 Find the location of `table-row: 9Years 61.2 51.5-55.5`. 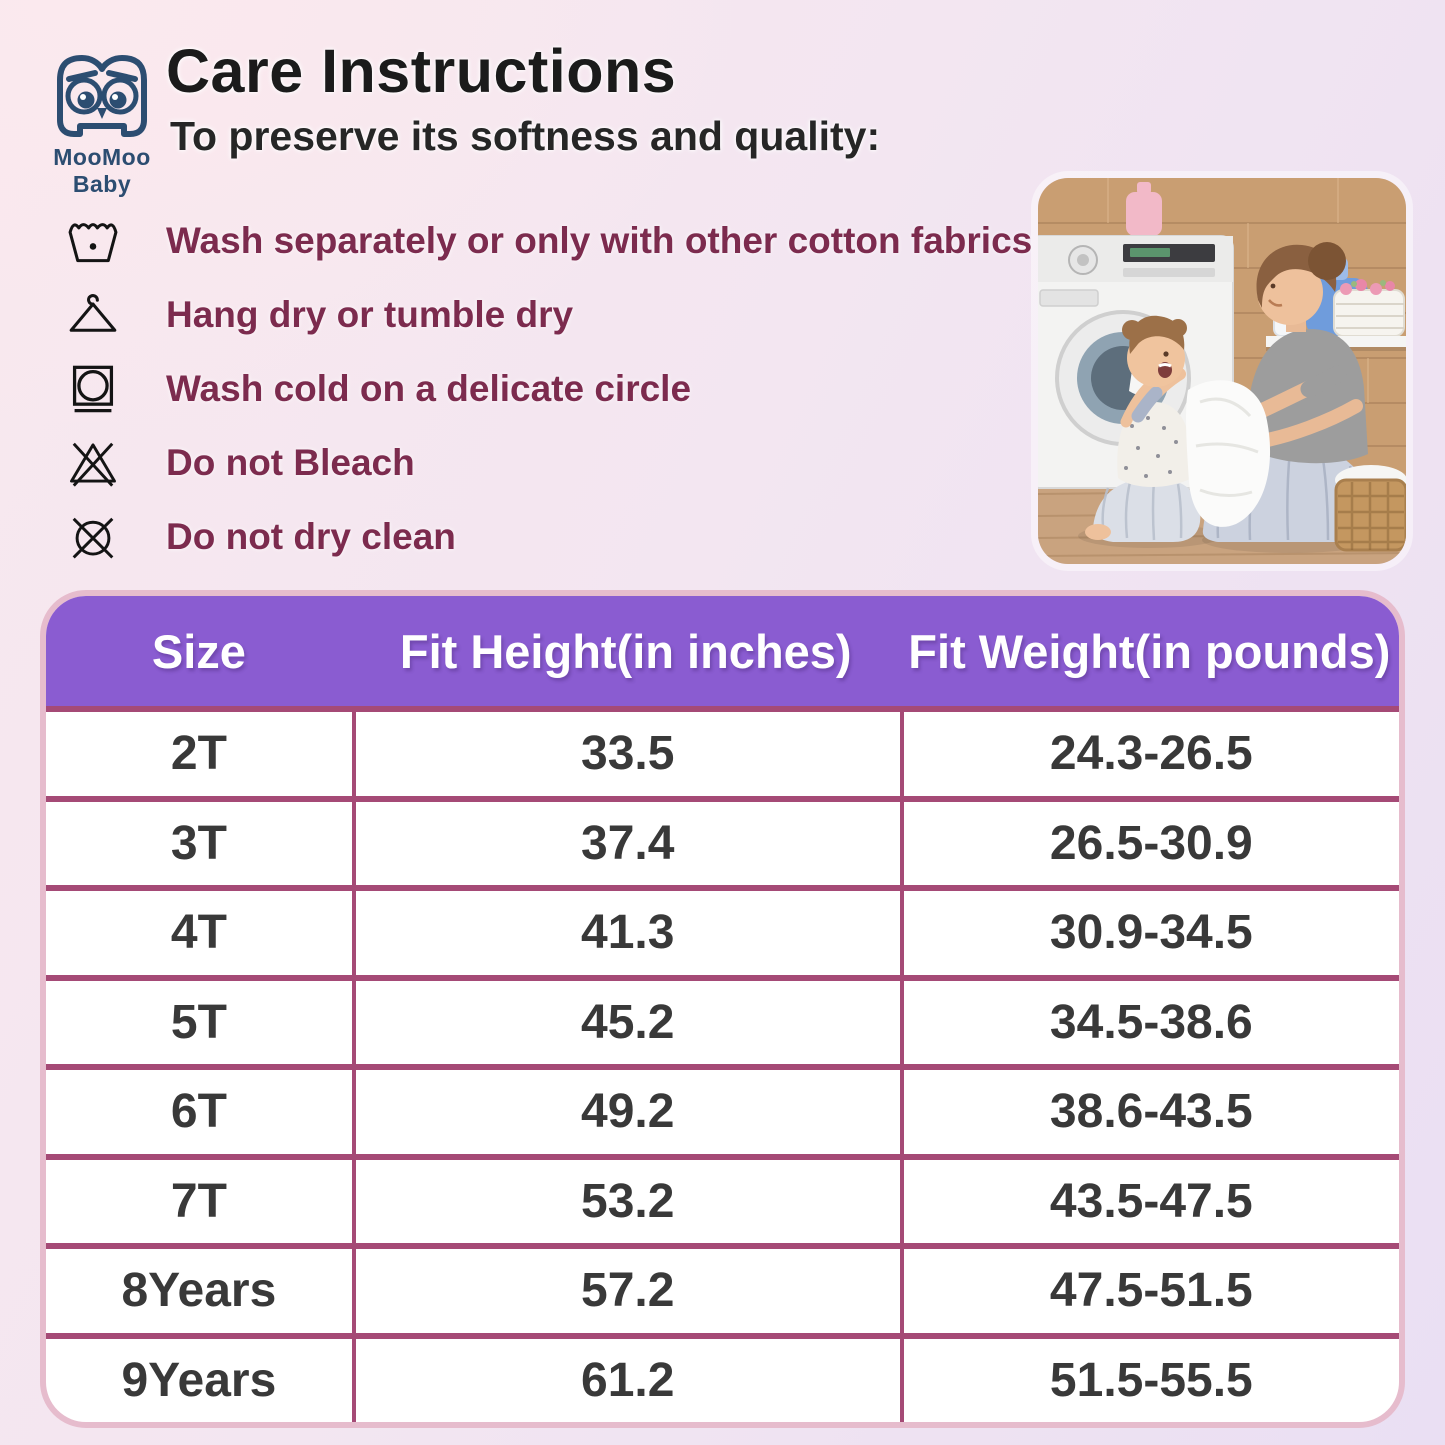

table-row: 9Years 61.2 51.5-55.5 is located at coordinates (722, 1377).